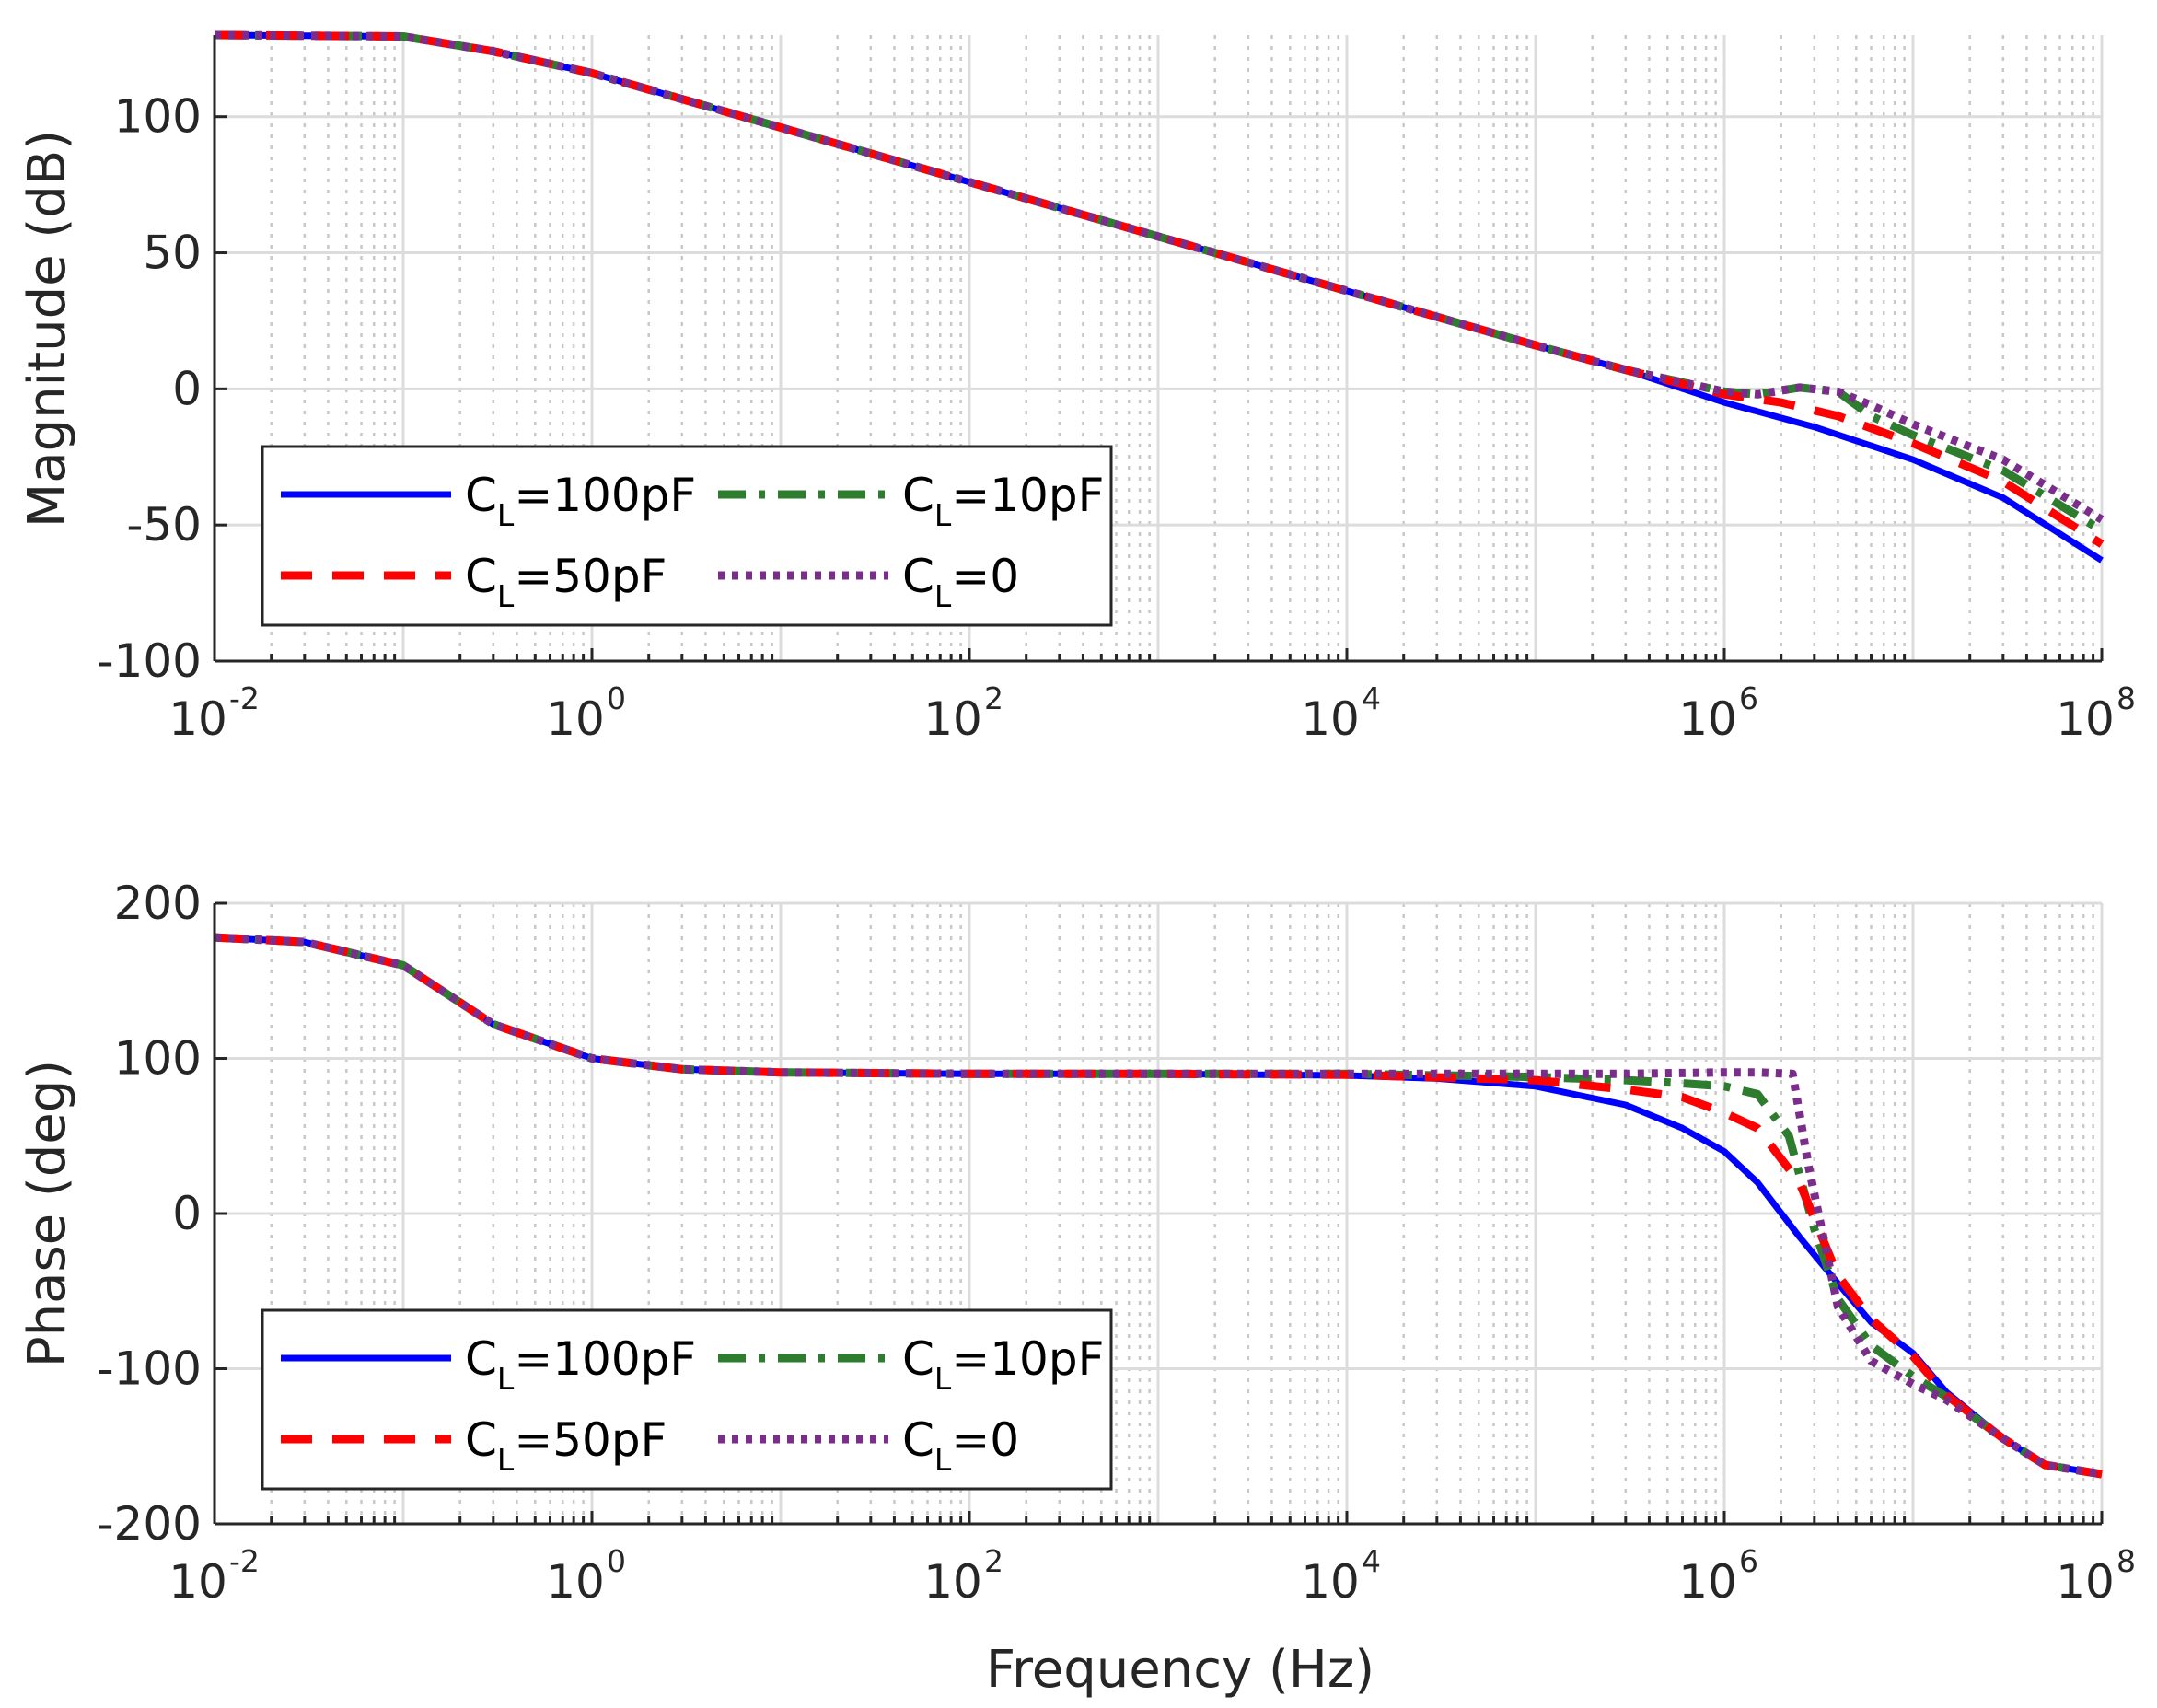 This screenshot has width=2157, height=1708. What do you see at coordinates (617, 1561) in the screenshot?
I see `ph-x-tick-exponent: 0` at bounding box center [617, 1561].